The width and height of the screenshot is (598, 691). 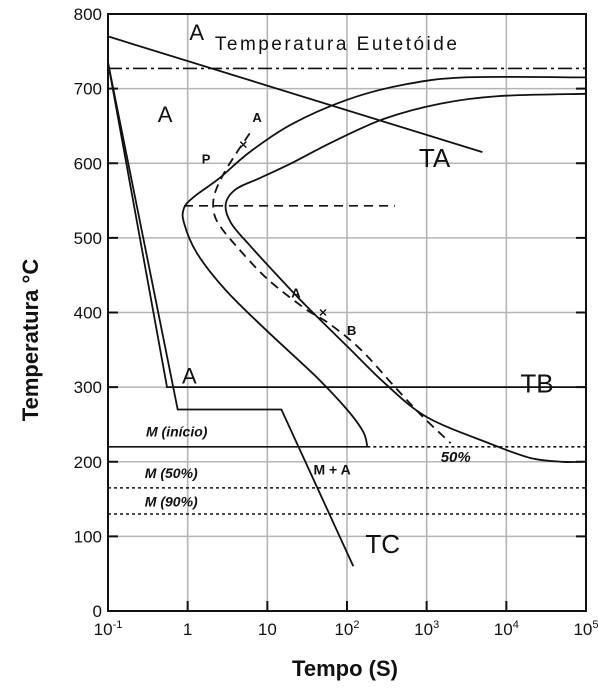 I want to click on x-tick-label: 10⁻¹, so click(x=108, y=629).